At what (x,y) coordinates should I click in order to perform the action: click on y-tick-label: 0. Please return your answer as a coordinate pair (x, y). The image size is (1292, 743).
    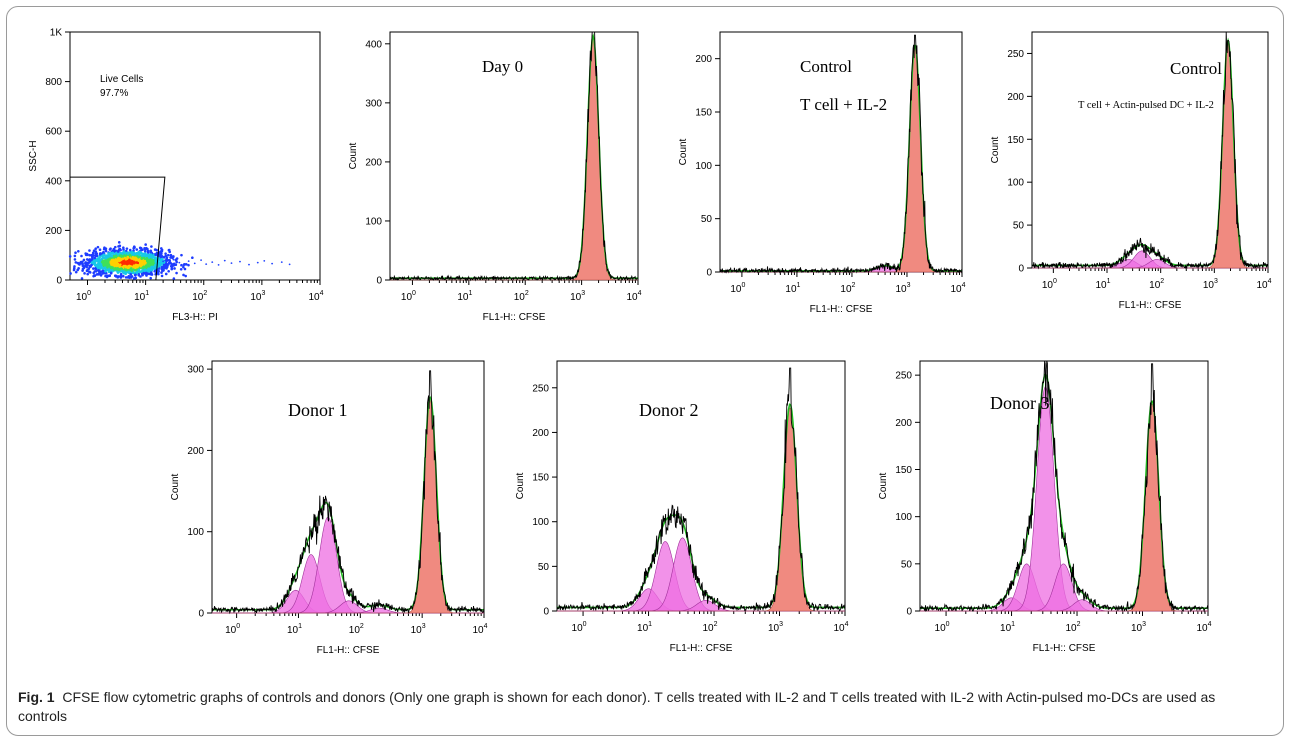
    Looking at the image, I should click on (379, 281).